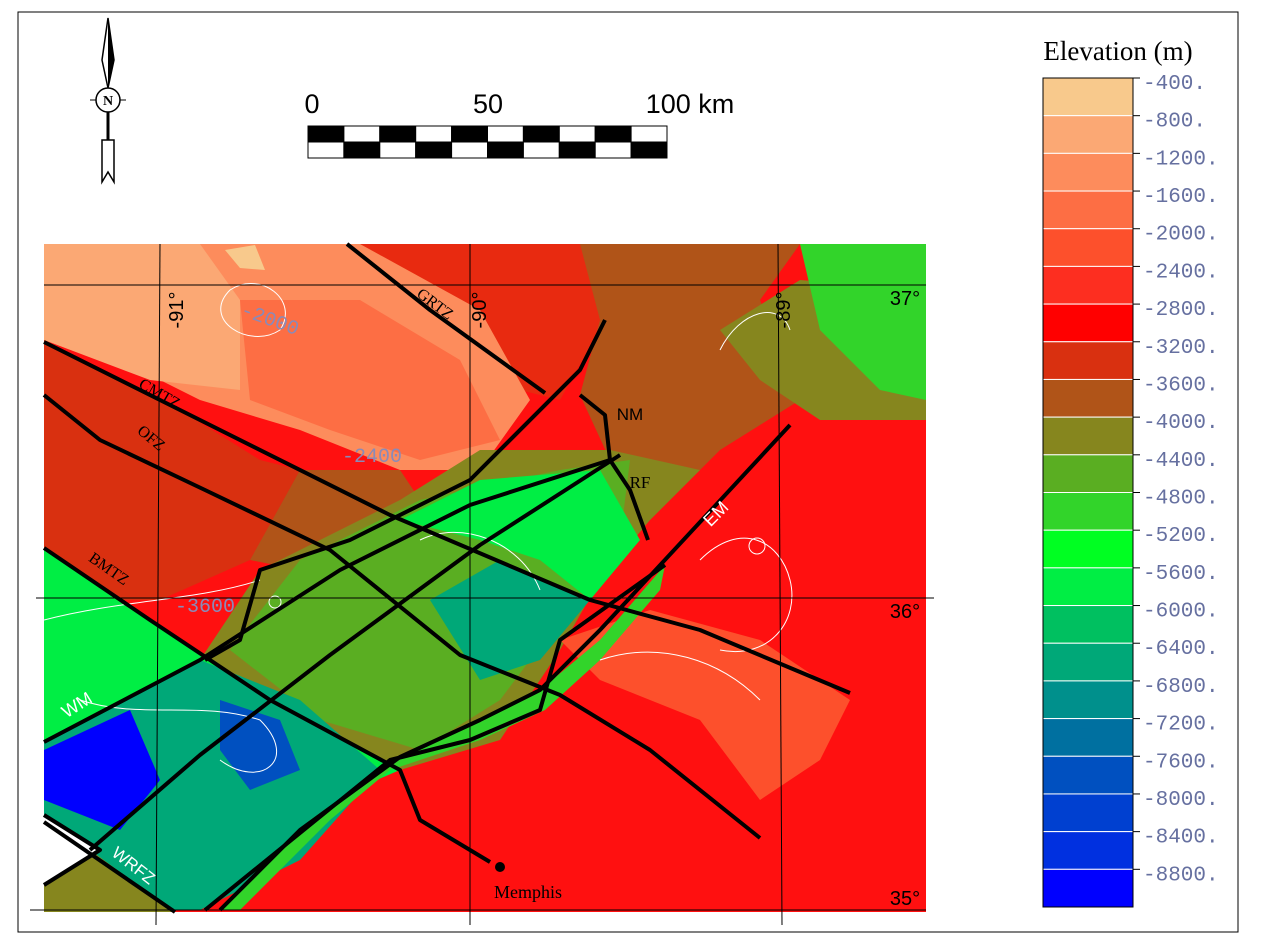 The width and height of the screenshot is (1280, 934). I want to click on city-label: Memphis, so click(528, 892).